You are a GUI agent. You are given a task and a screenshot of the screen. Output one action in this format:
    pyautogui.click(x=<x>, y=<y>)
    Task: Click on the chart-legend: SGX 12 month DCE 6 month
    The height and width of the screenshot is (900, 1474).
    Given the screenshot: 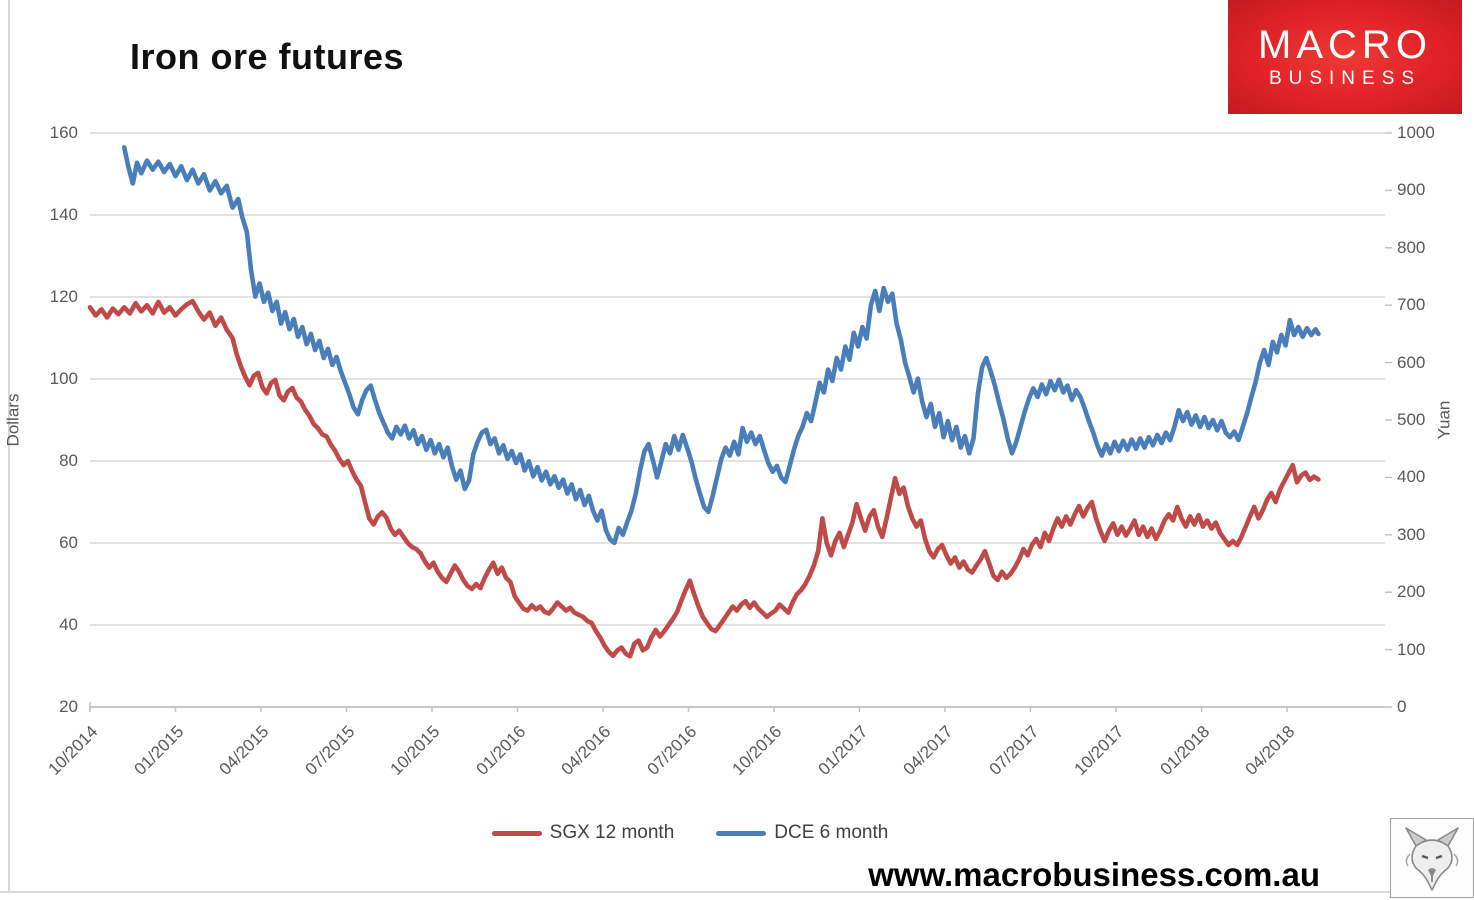 What is the action you would take?
    pyautogui.click(x=690, y=833)
    